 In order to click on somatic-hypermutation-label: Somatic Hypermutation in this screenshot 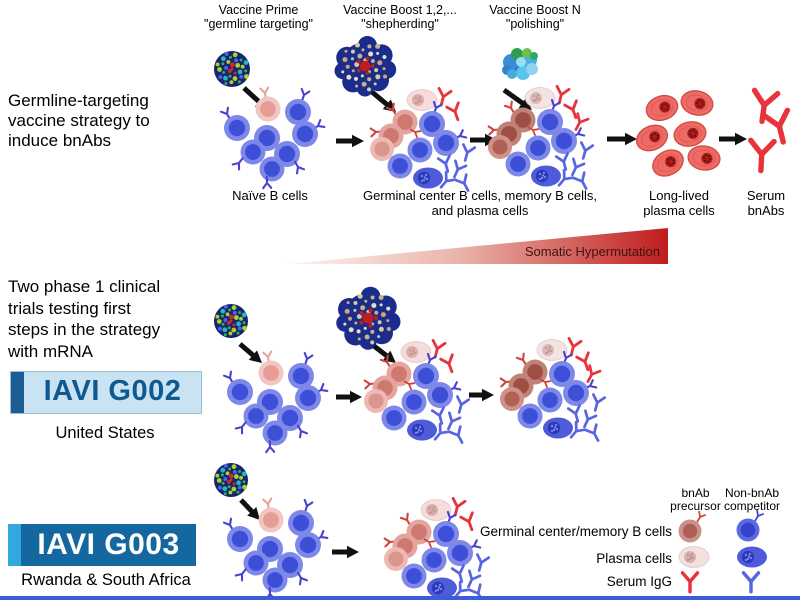, I will do `click(592, 251)`.